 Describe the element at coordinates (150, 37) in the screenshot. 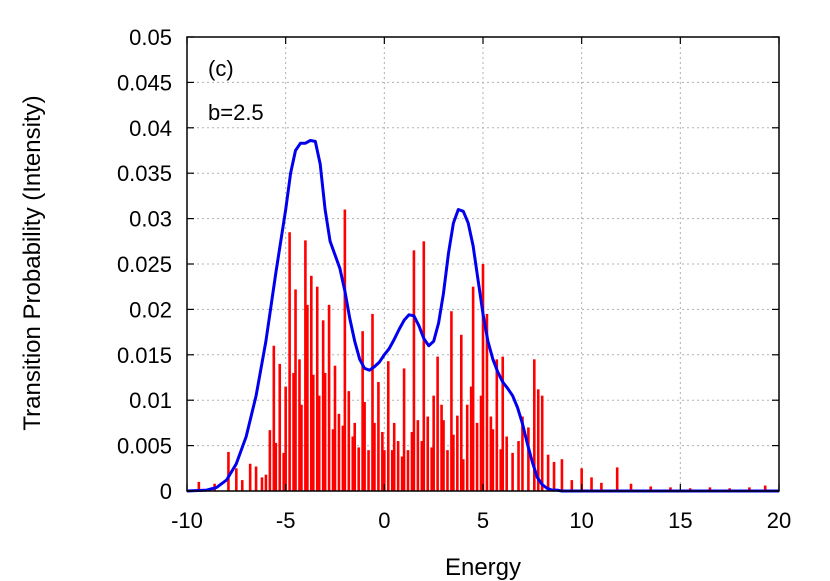

I see `y-tick-label: 0.05` at that location.